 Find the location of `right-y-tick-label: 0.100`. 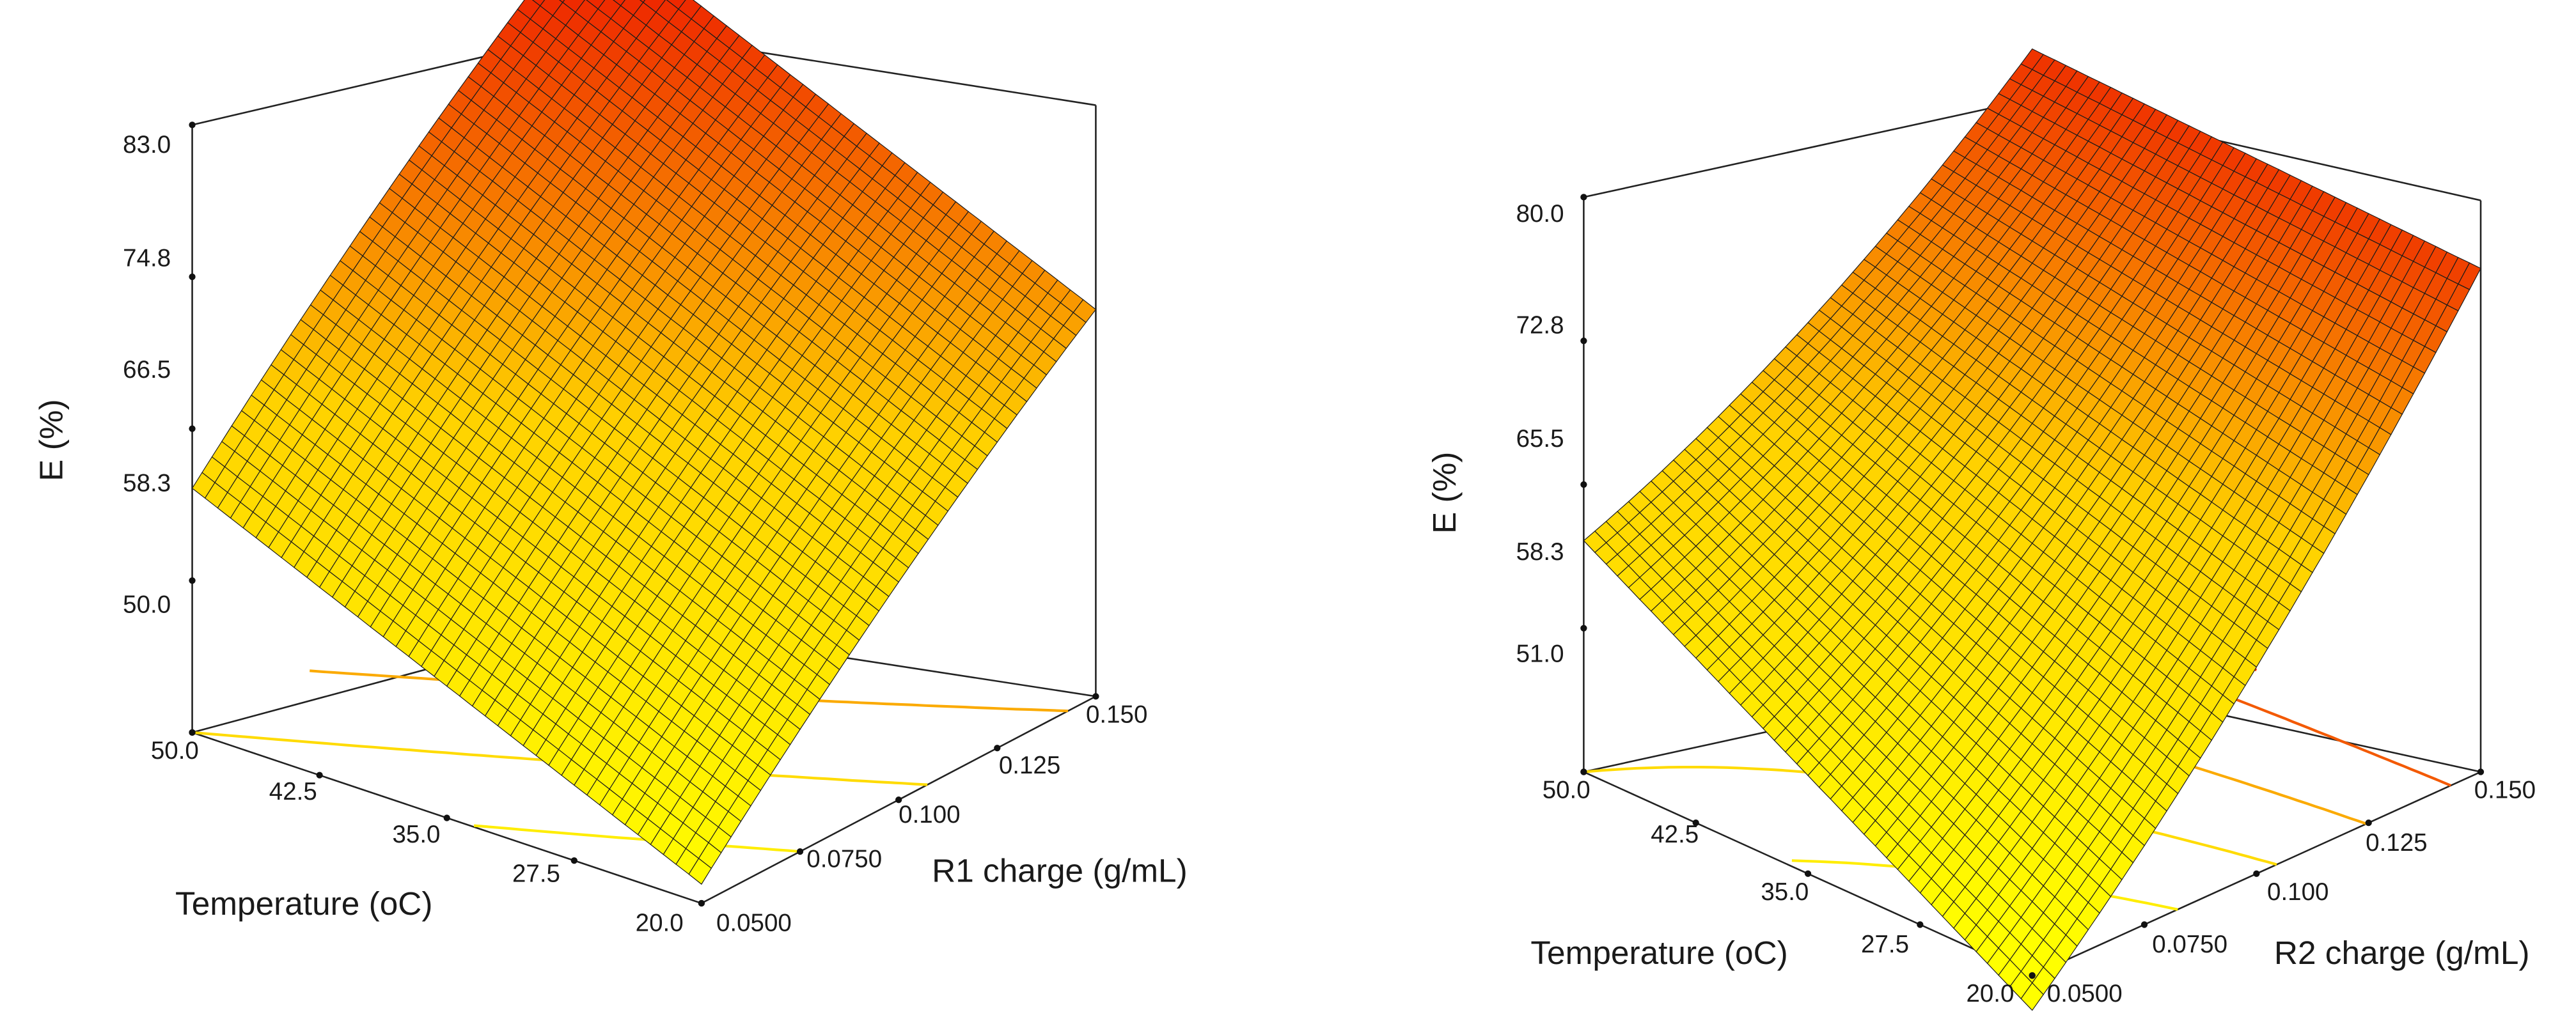

right-y-tick-label: 0.100 is located at coordinates (2298, 892).